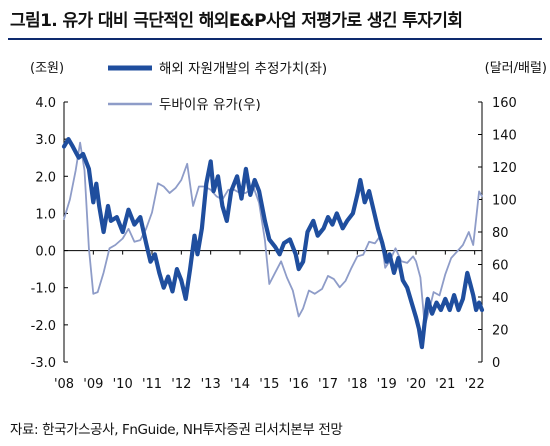  What do you see at coordinates (45, 252) in the screenshot?
I see `left-tick-label: 0.0` at bounding box center [45, 252].